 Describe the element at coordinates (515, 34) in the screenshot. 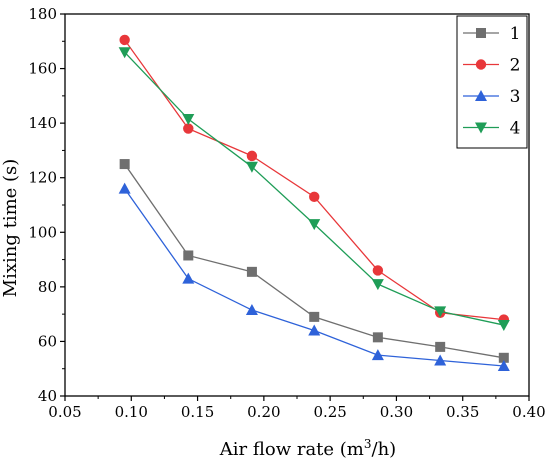

I see `legend-label: 1` at that location.